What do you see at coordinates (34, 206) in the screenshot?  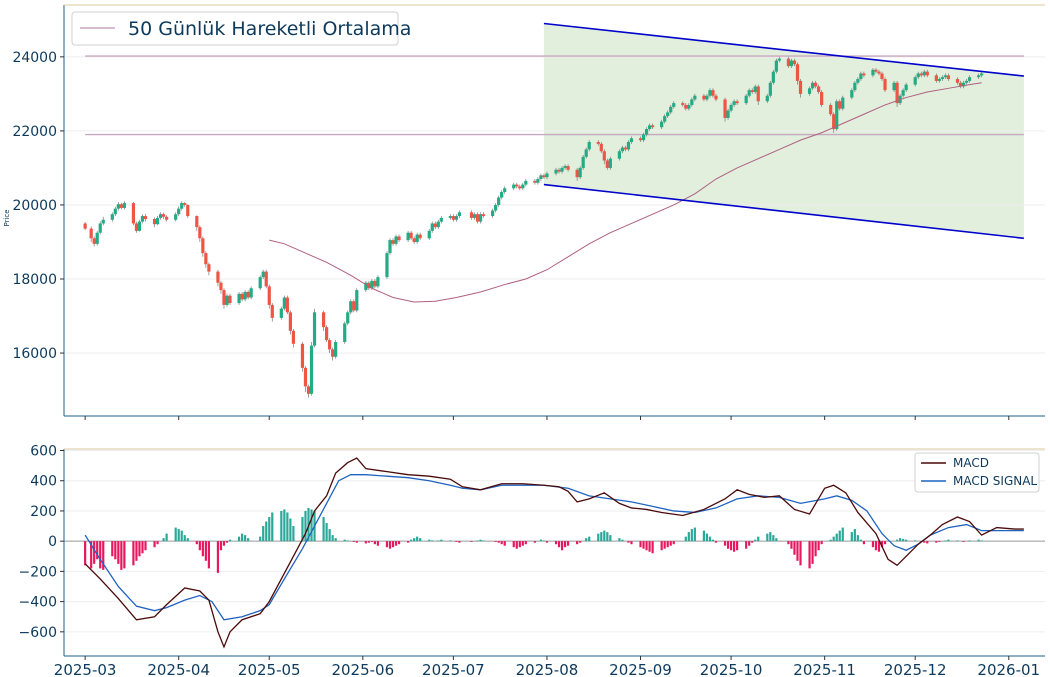 I see `price-y-tick-label: 20000` at bounding box center [34, 206].